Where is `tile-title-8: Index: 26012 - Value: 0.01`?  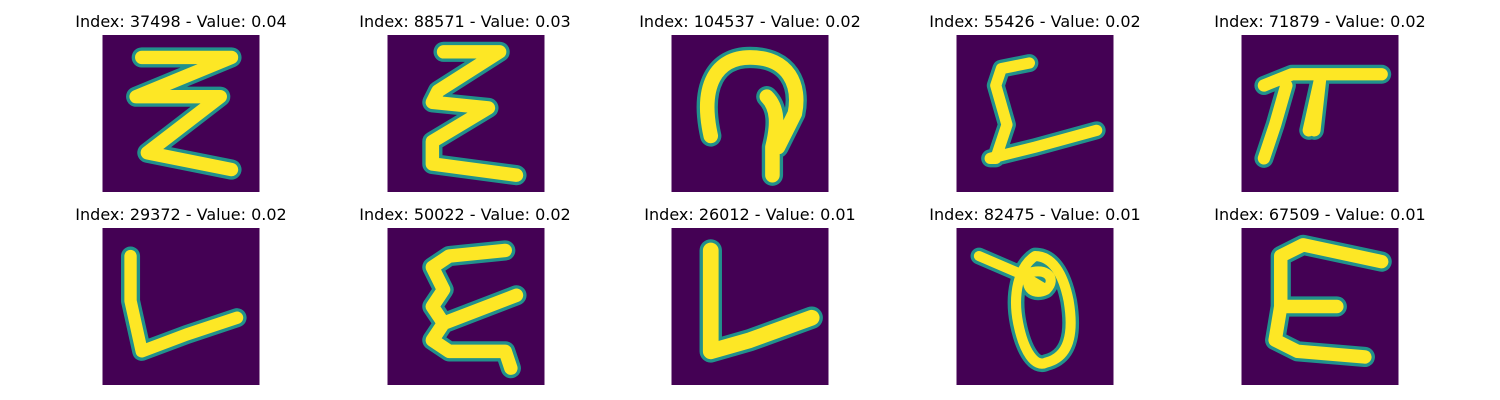
tile-title-8: Index: 26012 - Value: 0.01 is located at coordinates (750, 214).